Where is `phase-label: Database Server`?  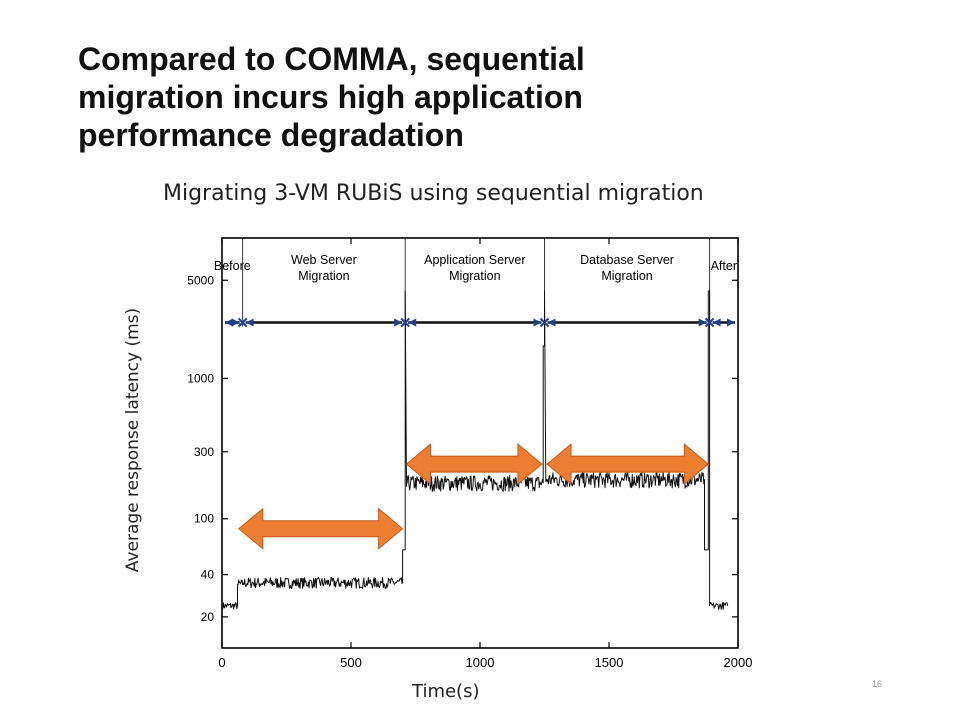 phase-label: Database Server is located at coordinates (627, 260).